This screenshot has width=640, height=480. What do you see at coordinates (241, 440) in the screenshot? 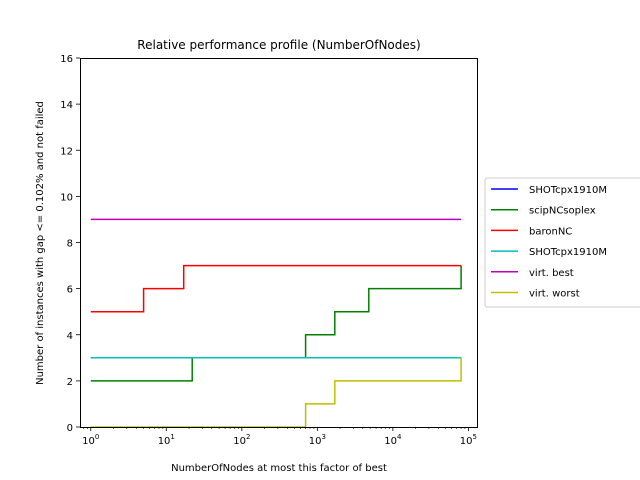
I see `x-tick-label-2: 10²` at bounding box center [241, 440].